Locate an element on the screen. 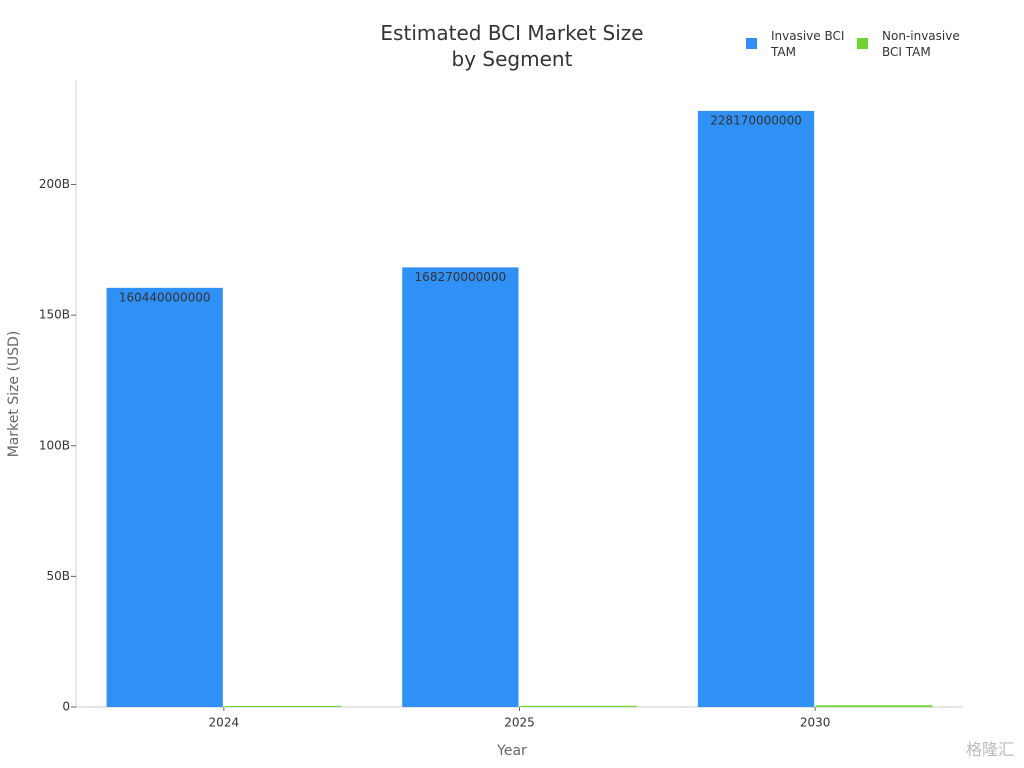  y-tick-label: 100B is located at coordinates (54, 445).